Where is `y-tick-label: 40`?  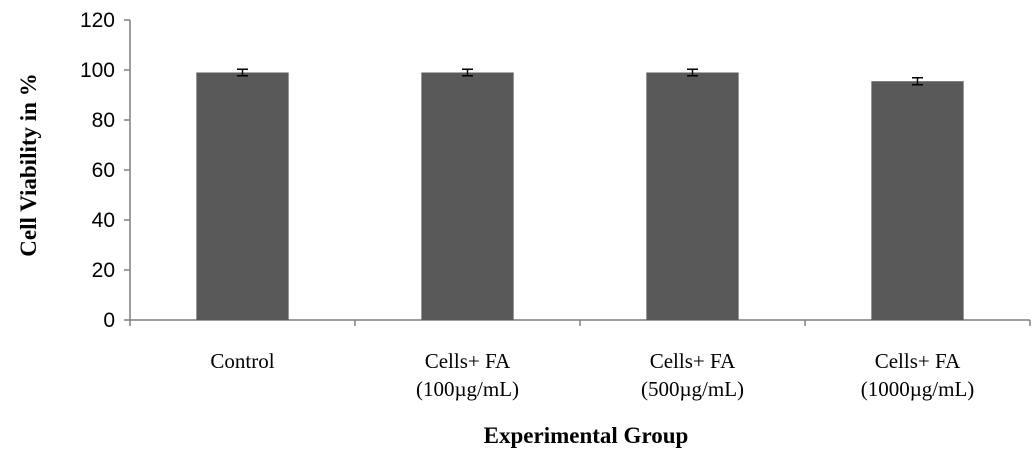
y-tick-label: 40 is located at coordinates (103, 220).